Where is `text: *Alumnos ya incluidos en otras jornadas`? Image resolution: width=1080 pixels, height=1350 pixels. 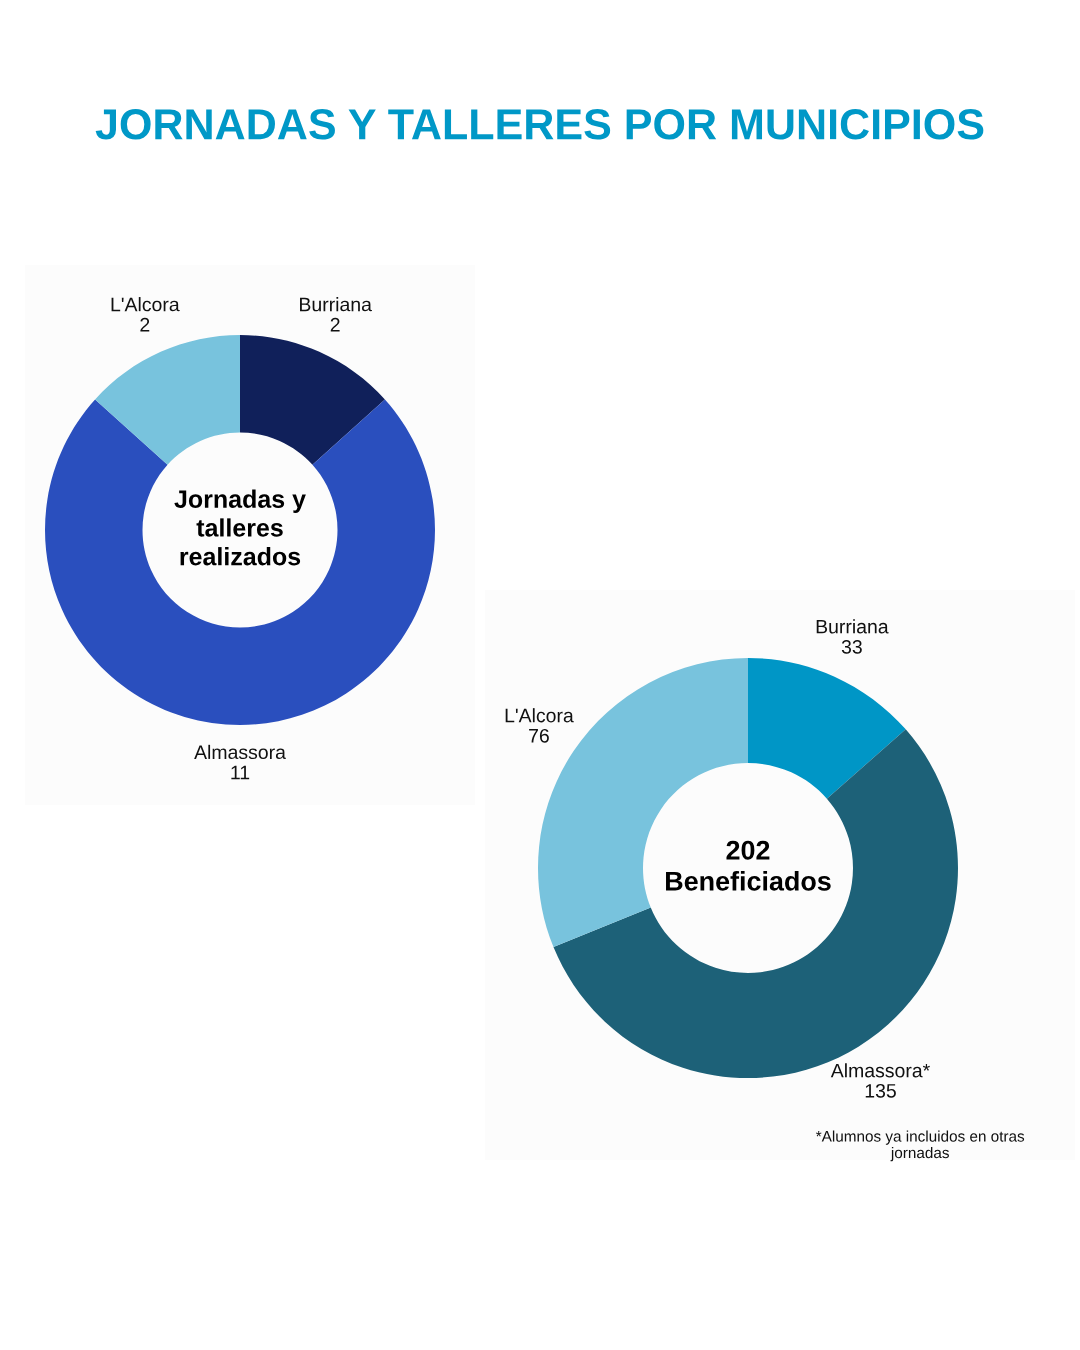
text: *Alumnos ya incluidos en otras jornadas is located at coordinates (920, 1146).